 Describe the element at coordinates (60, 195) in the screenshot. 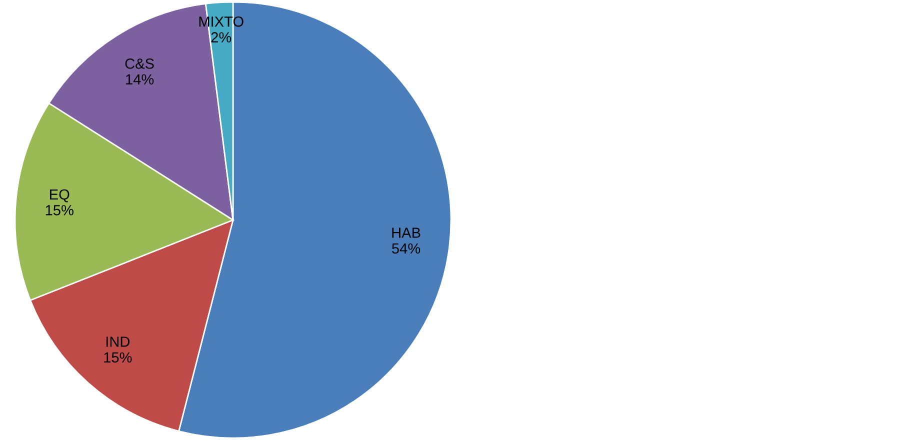

I see `slice-label: EQ` at that location.